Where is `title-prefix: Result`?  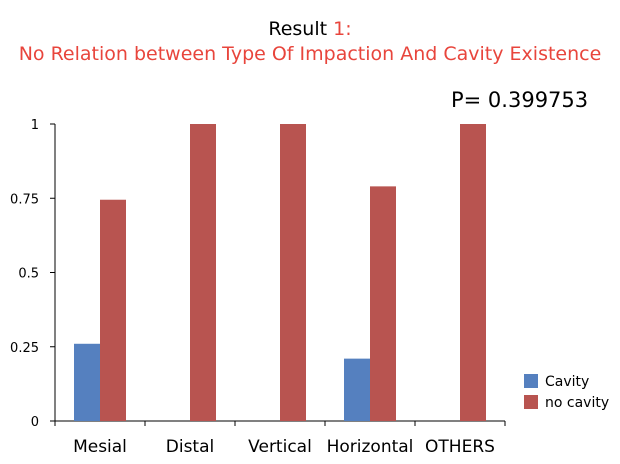
title-prefix: Result is located at coordinates (301, 29).